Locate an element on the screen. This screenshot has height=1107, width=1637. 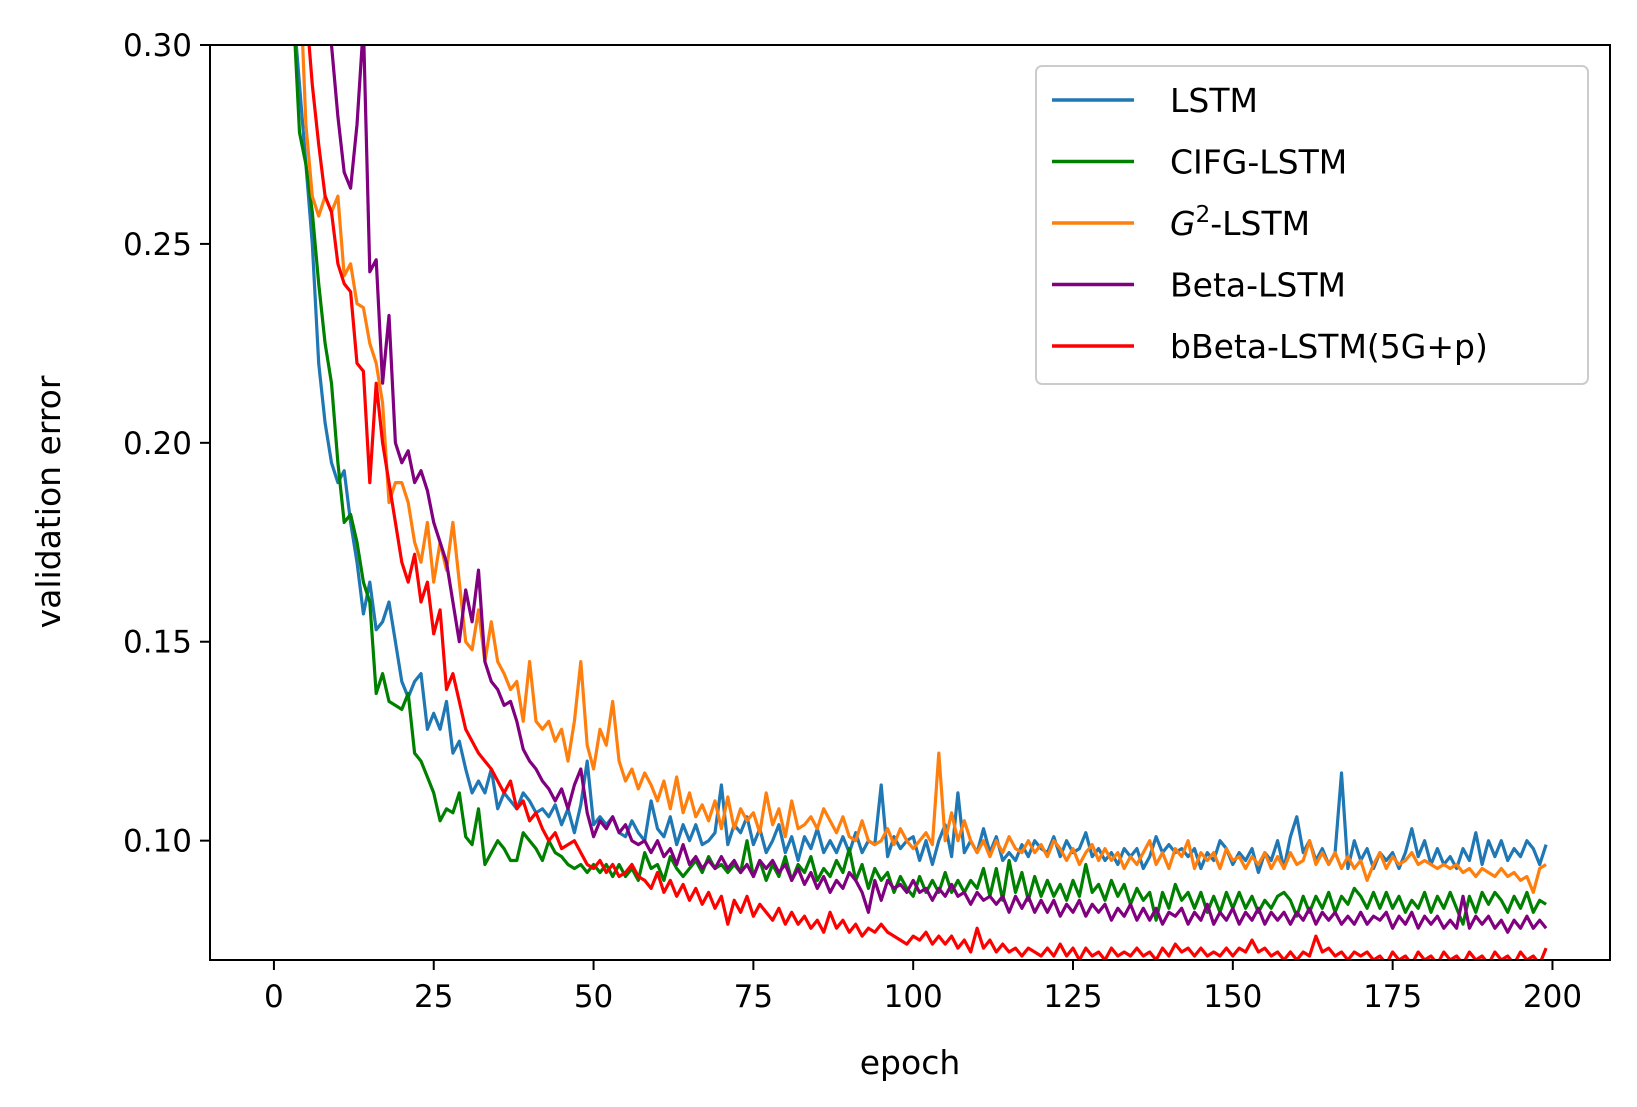
y-tick-label-1: 0.15 is located at coordinates (157, 643).